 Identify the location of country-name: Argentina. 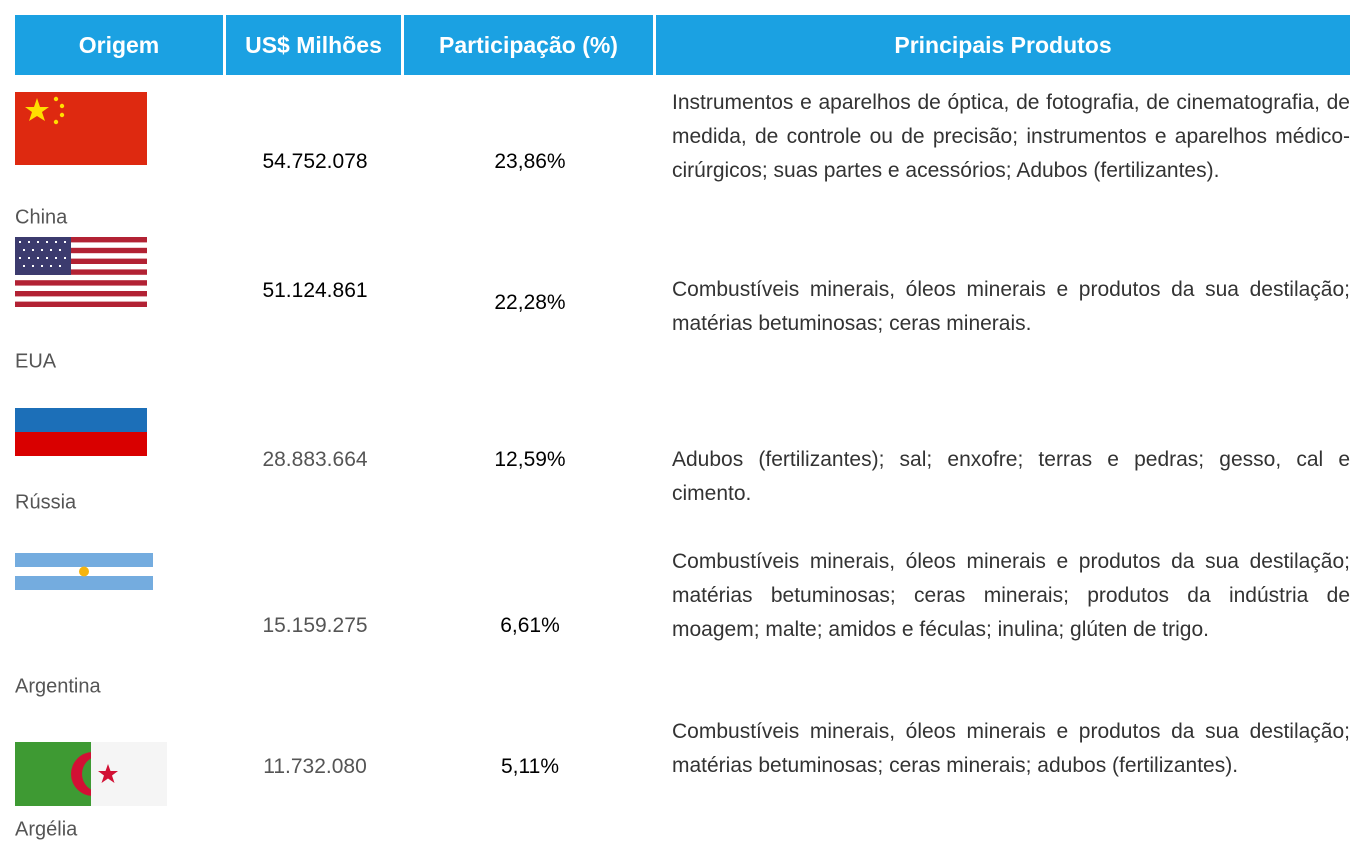
(58, 686).